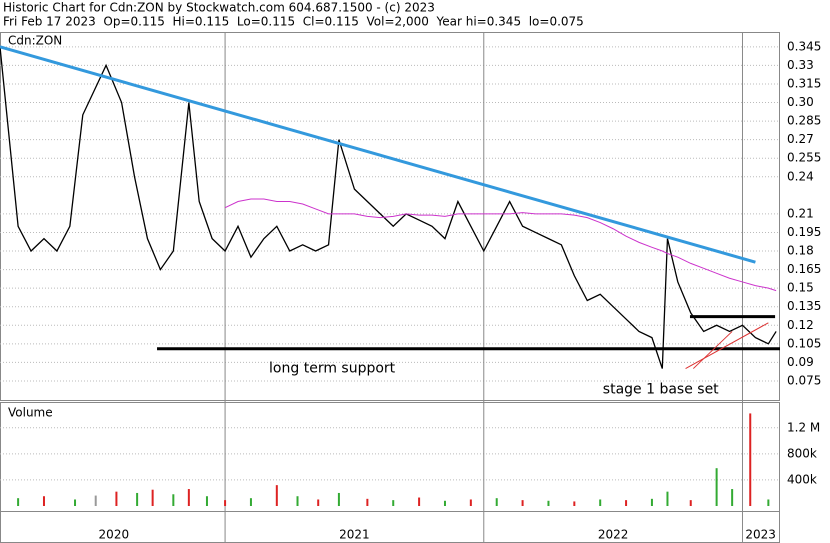 The height and width of the screenshot is (543, 830). I want to click on y-tick-label: 0.33, so click(800, 65).